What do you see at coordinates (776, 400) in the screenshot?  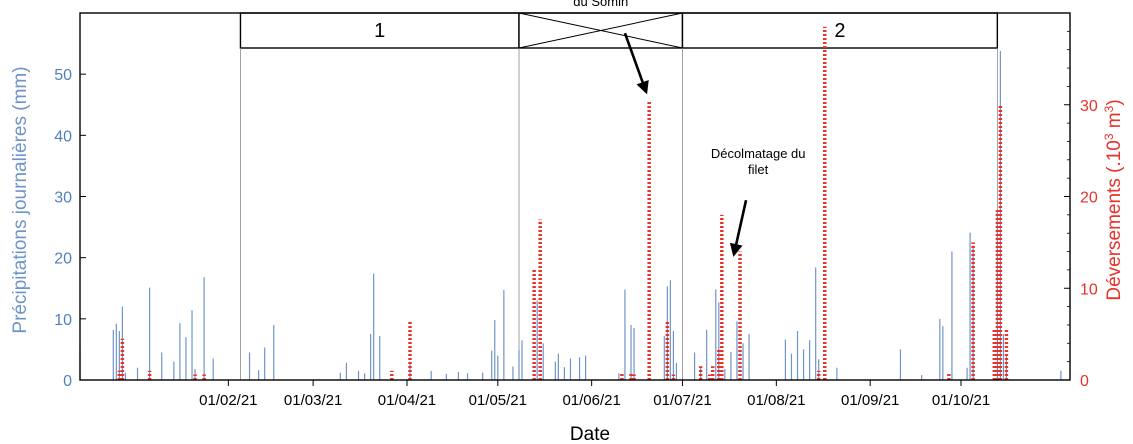 I see `x-tick-label: 01/08/21` at bounding box center [776, 400].